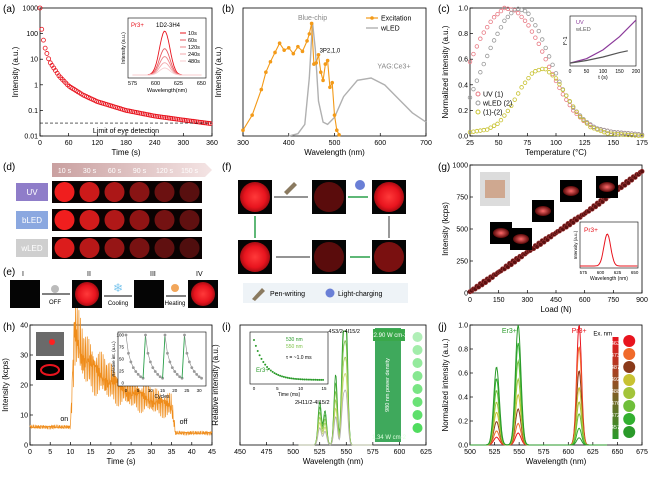  I want to click on step-label-1: I, so click(23, 274).